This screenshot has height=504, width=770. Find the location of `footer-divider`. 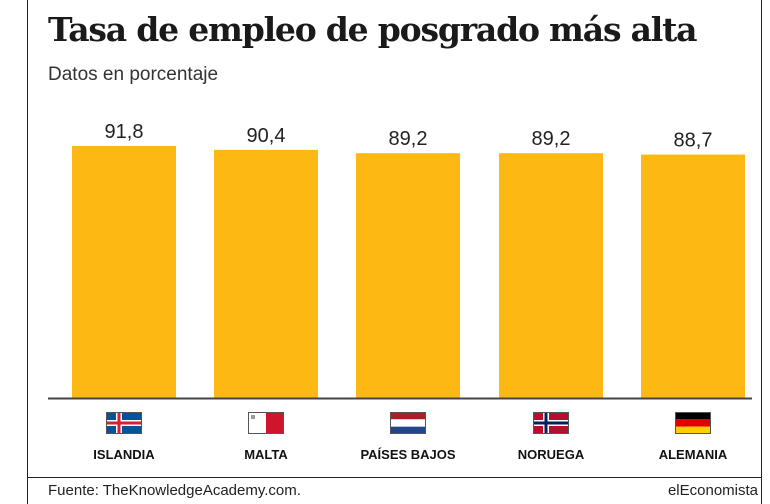

footer-divider is located at coordinates (394, 477).